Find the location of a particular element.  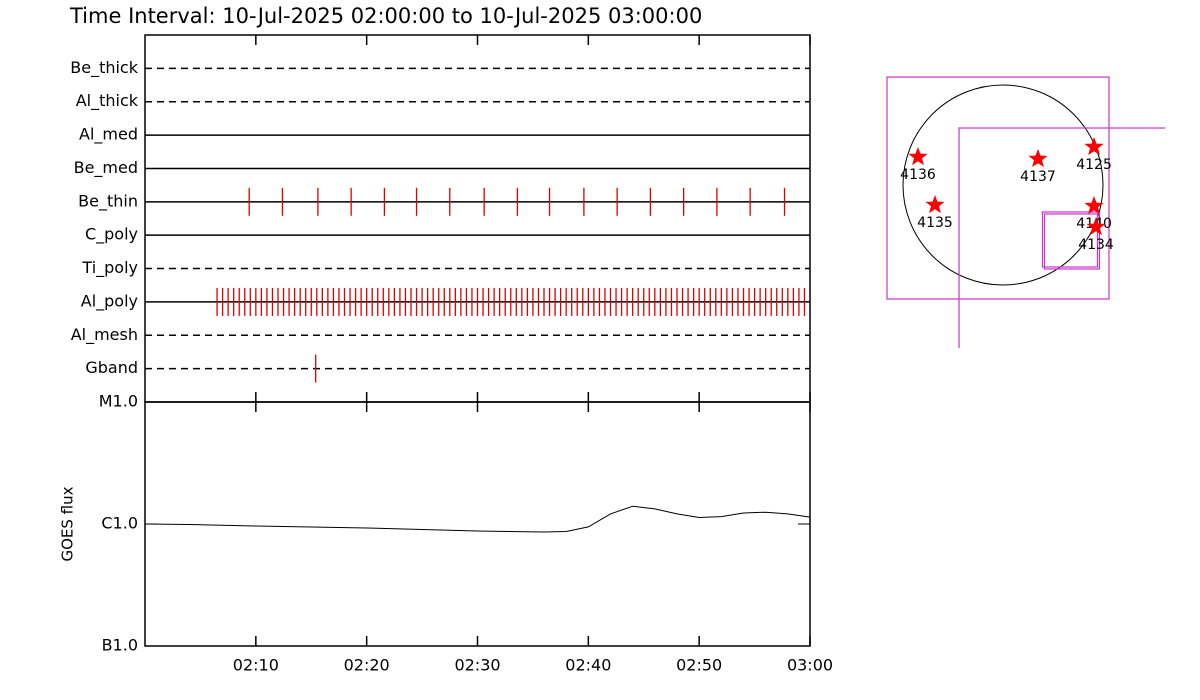

x-tick-label: 02:50 is located at coordinates (699, 665).